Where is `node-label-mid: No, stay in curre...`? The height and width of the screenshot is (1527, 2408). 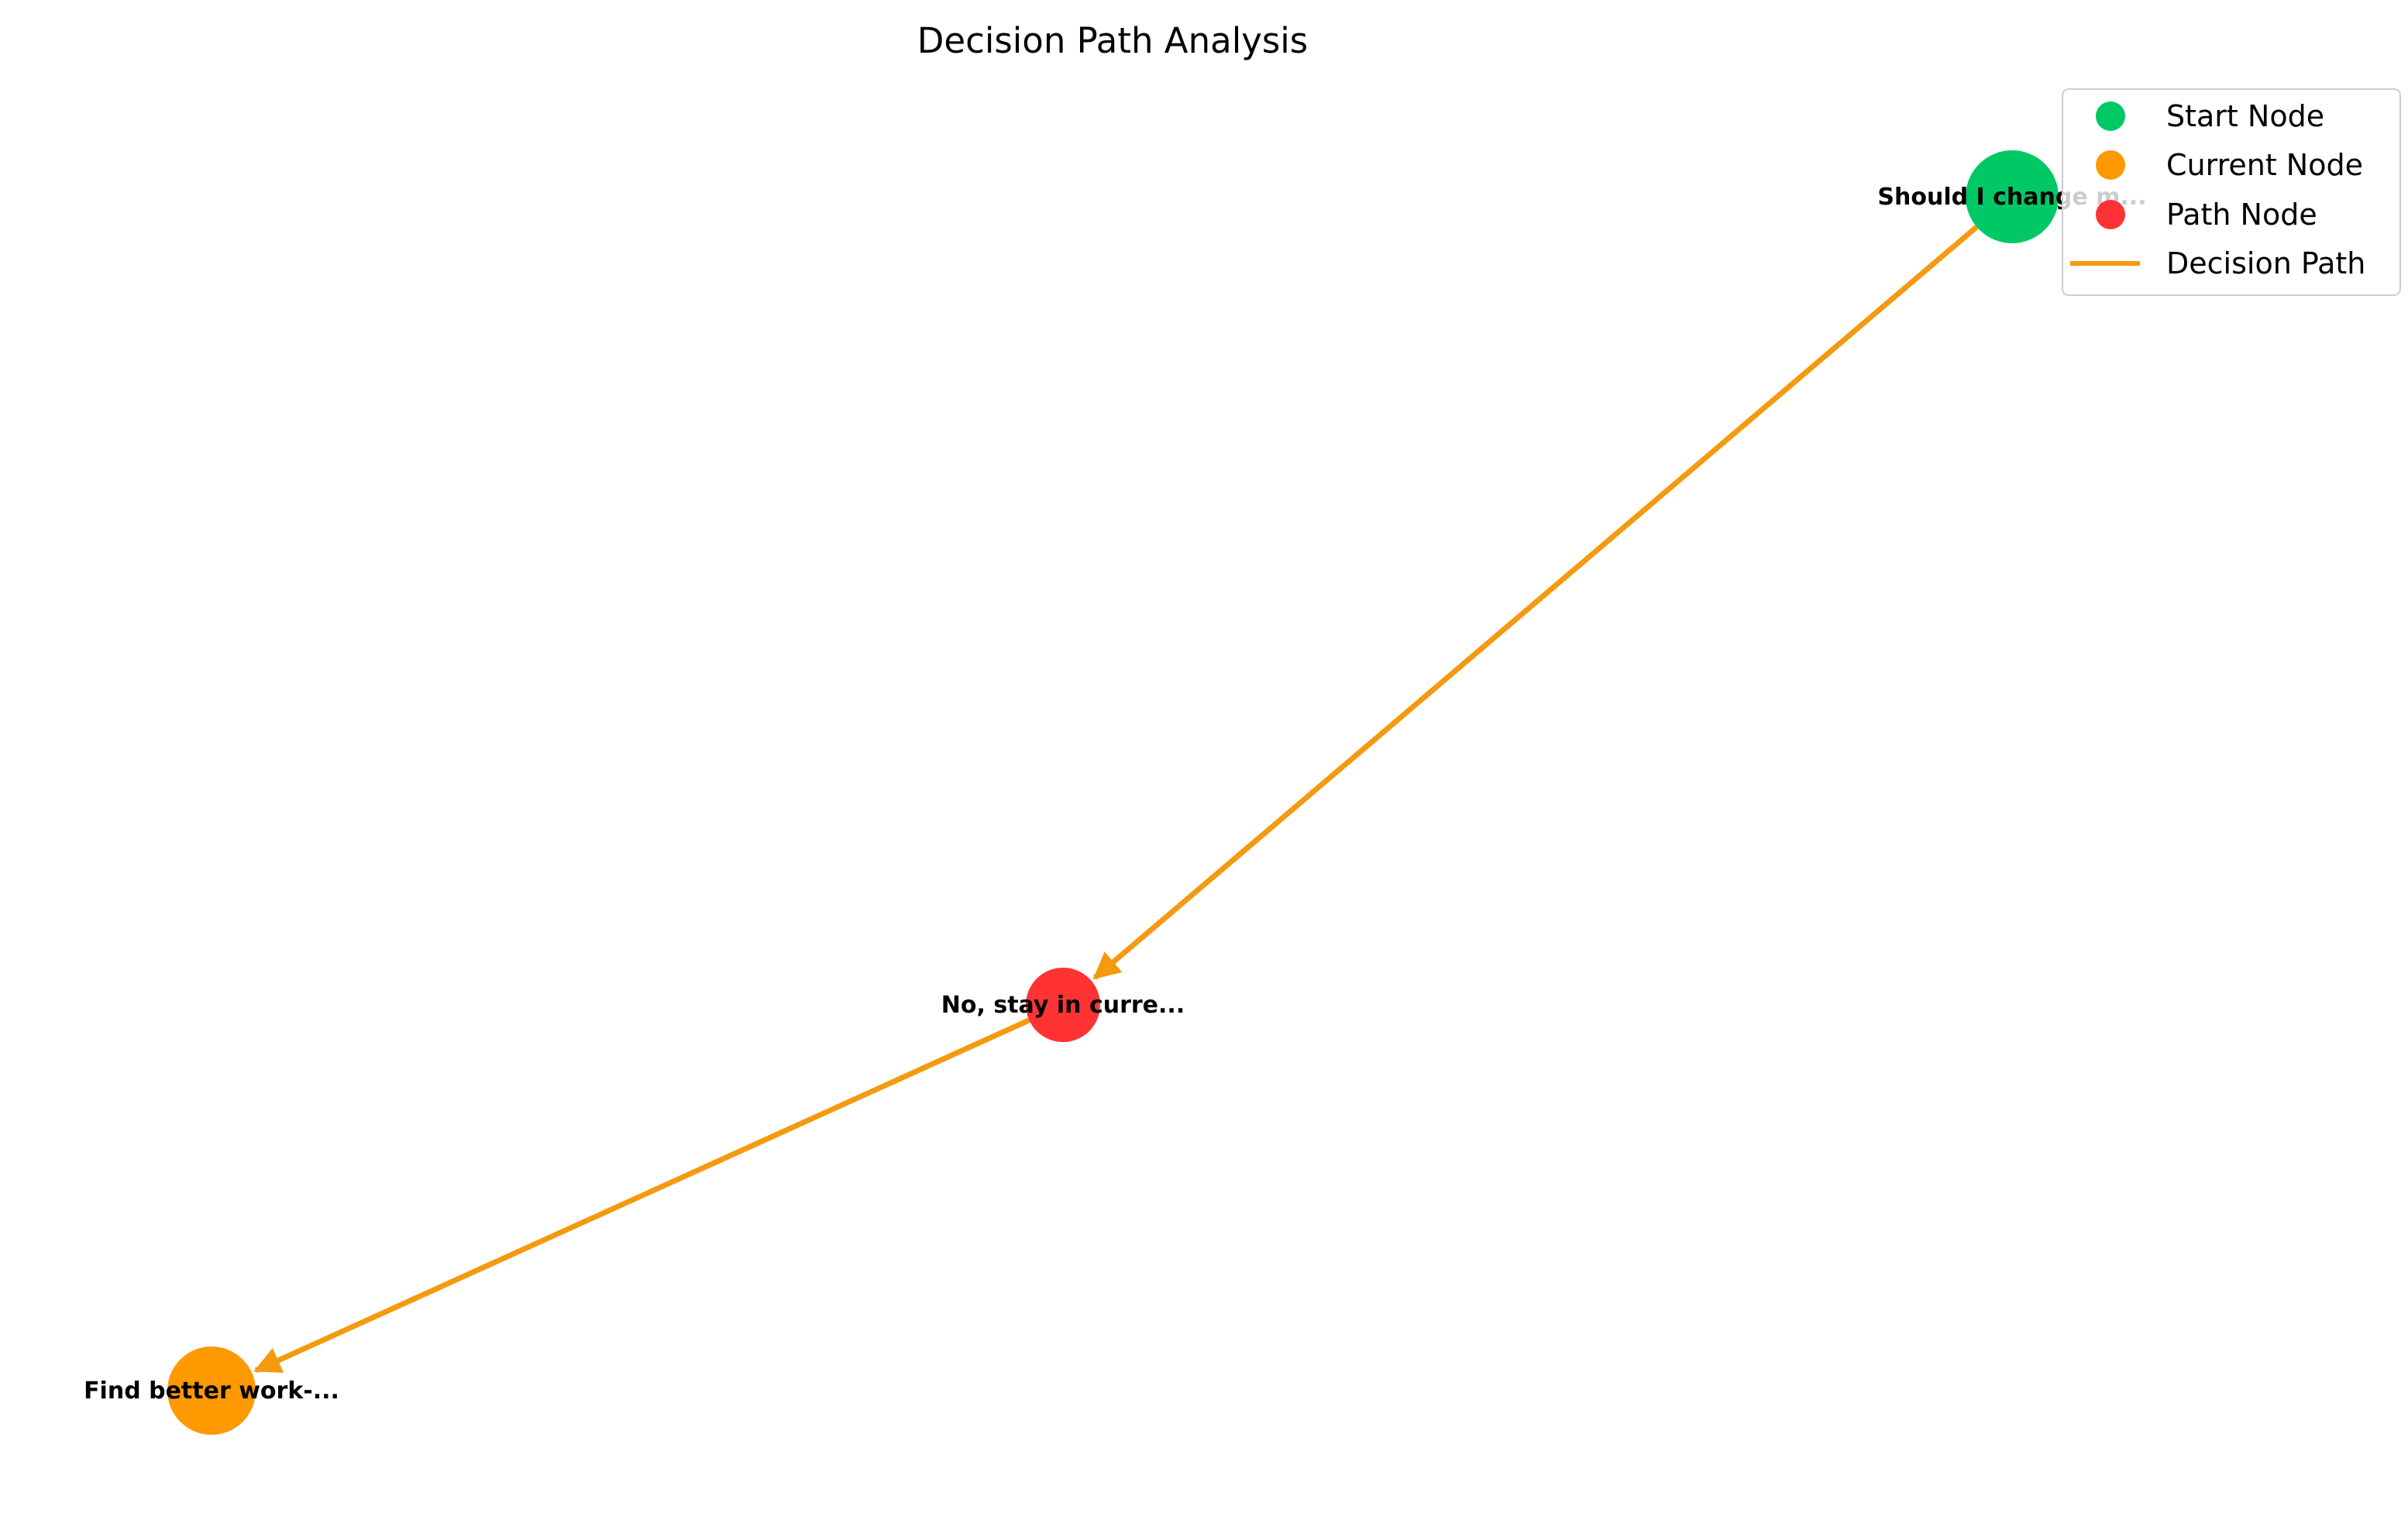 node-label-mid: No, stay in curre... is located at coordinates (1063, 1005).